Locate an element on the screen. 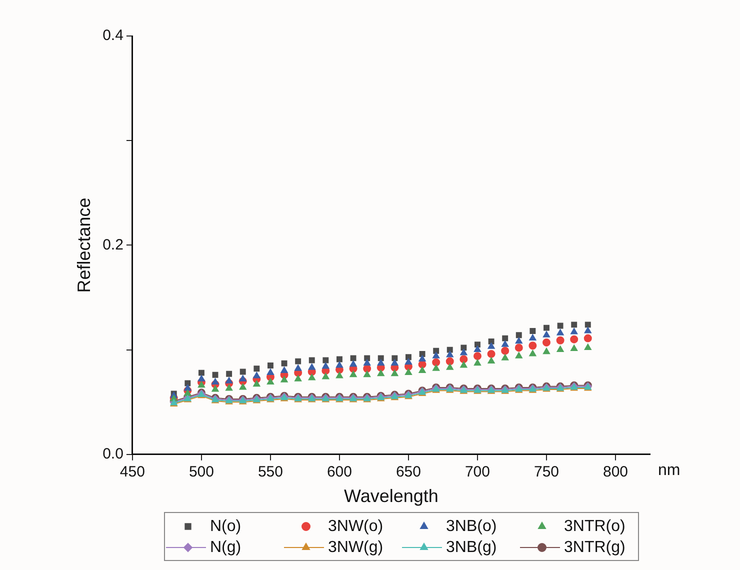 This screenshot has width=740, height=570. legend-label: 3NW(o) is located at coordinates (356, 526).